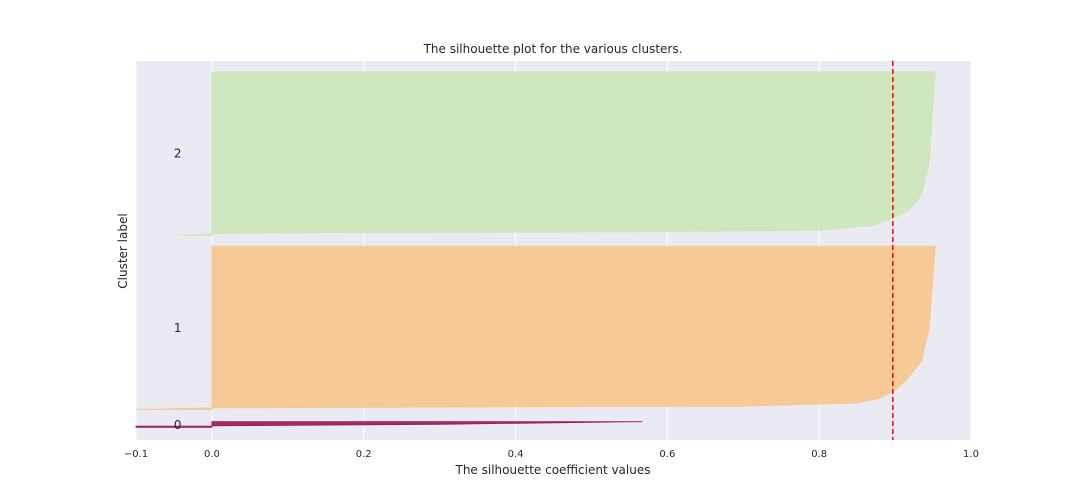 The image size is (1080, 504). What do you see at coordinates (212, 454) in the screenshot?
I see `x-tick-label: 0.0` at bounding box center [212, 454].